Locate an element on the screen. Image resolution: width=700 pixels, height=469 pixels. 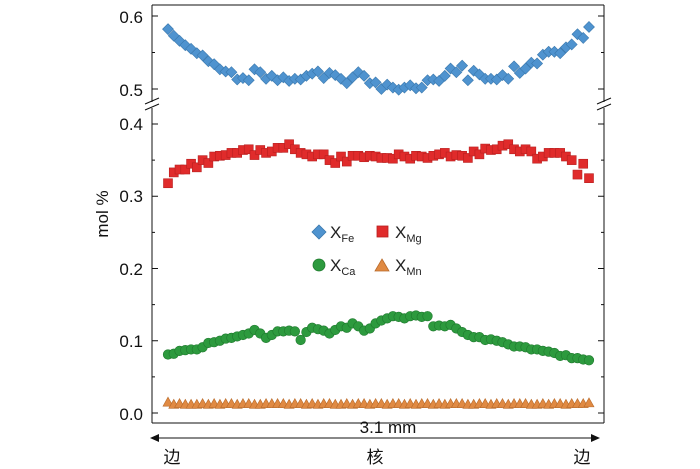
axis-break-right-a is located at coordinates (604, 101).